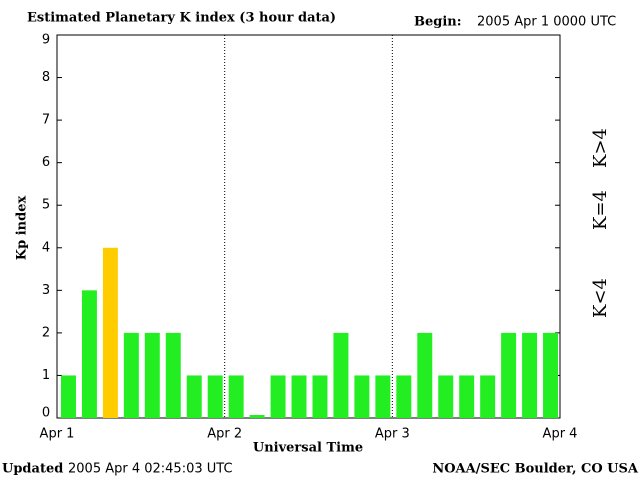  I want to click on x-tick-label: Apr 2, so click(224, 434).